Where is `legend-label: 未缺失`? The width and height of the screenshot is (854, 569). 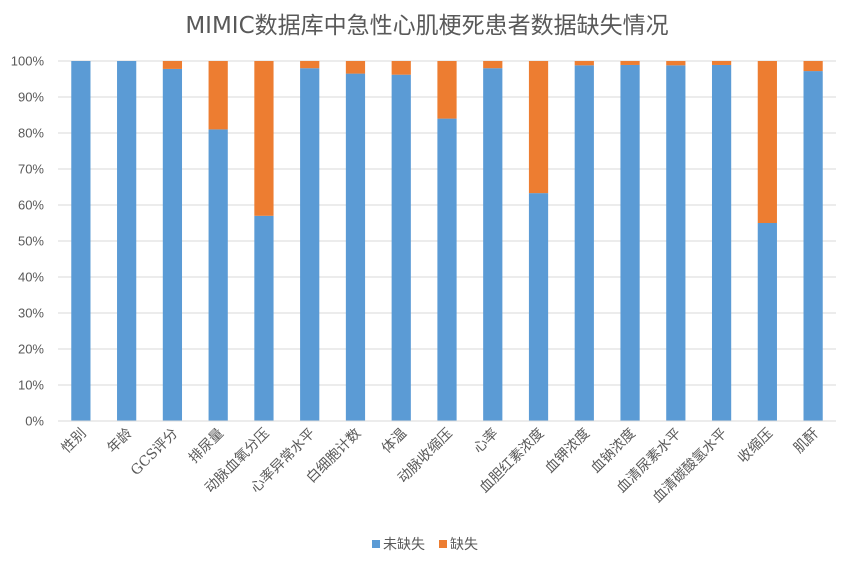
legend-label: 未缺失 is located at coordinates (404, 545).